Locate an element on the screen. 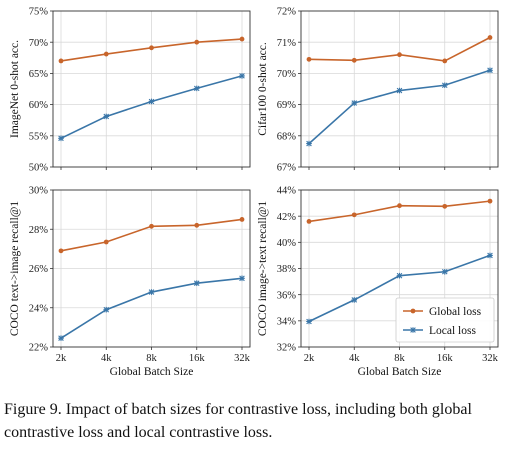  y-tick-label: 30% is located at coordinates (39, 191).